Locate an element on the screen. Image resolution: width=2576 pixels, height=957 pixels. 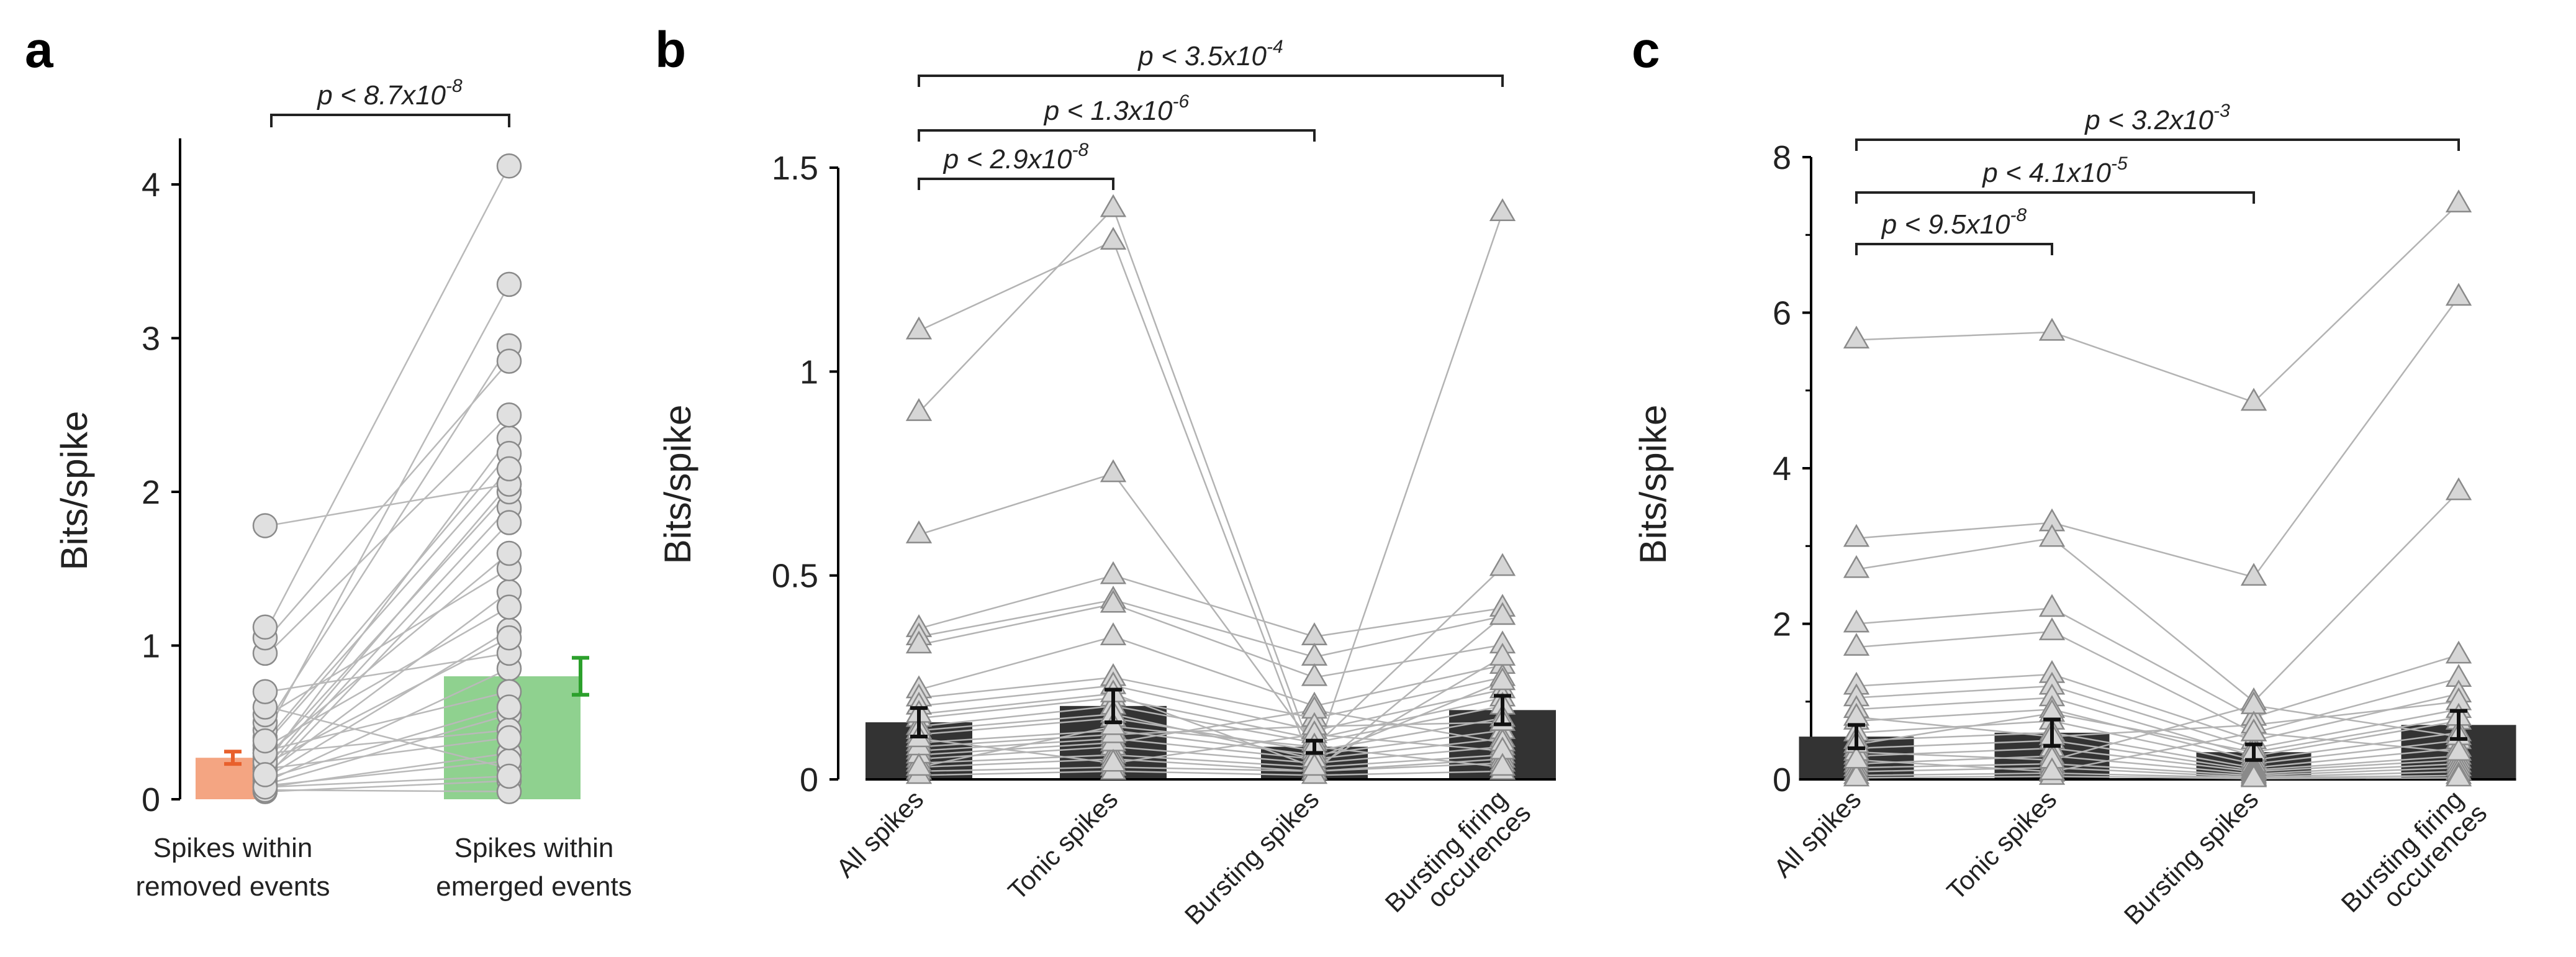
y-axis-title-b: Bits/spike is located at coordinates (677, 485).